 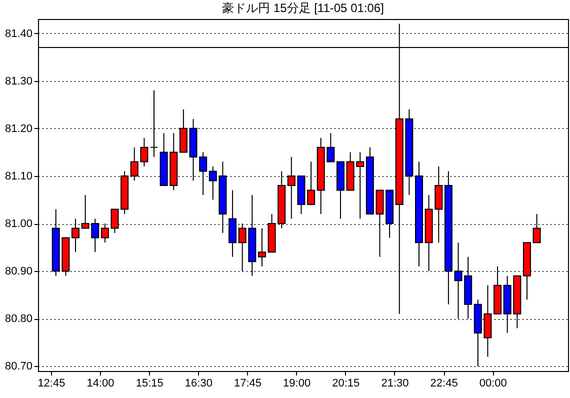 I want to click on y-tick-label: 80.80, so click(x=18, y=319).